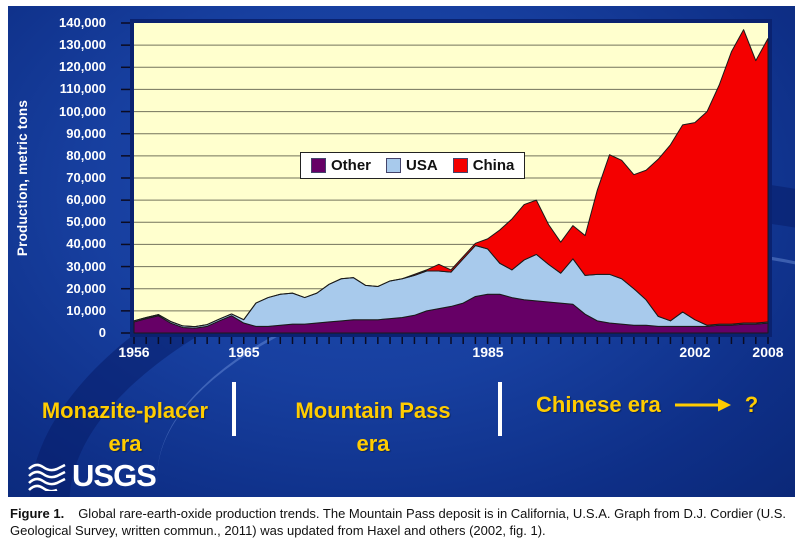 This screenshot has height=554, width=800. What do you see at coordinates (82, 67) in the screenshot?
I see `y-axis-tick-label: 120,000` at bounding box center [82, 67].